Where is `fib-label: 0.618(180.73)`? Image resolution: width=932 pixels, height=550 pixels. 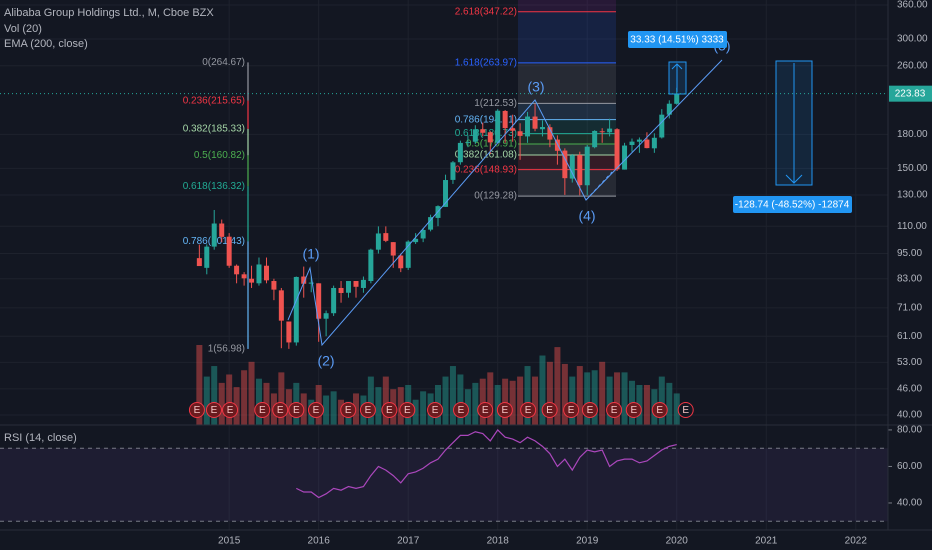
fib-label: 0.618(180.73) is located at coordinates (486, 133).